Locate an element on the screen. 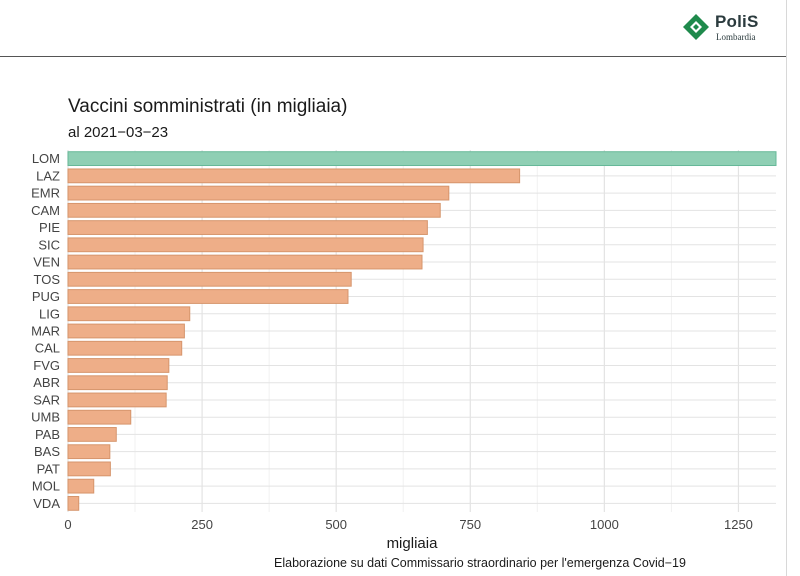 This screenshot has height=576, width=800. bar-fvg is located at coordinates (118, 365).